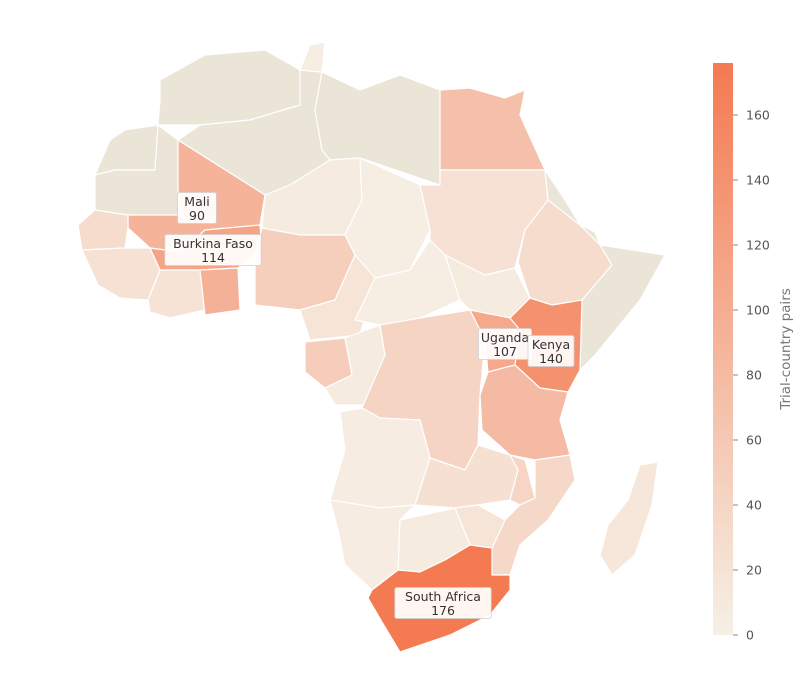  I want to click on map-label-value: 114, so click(213, 257).